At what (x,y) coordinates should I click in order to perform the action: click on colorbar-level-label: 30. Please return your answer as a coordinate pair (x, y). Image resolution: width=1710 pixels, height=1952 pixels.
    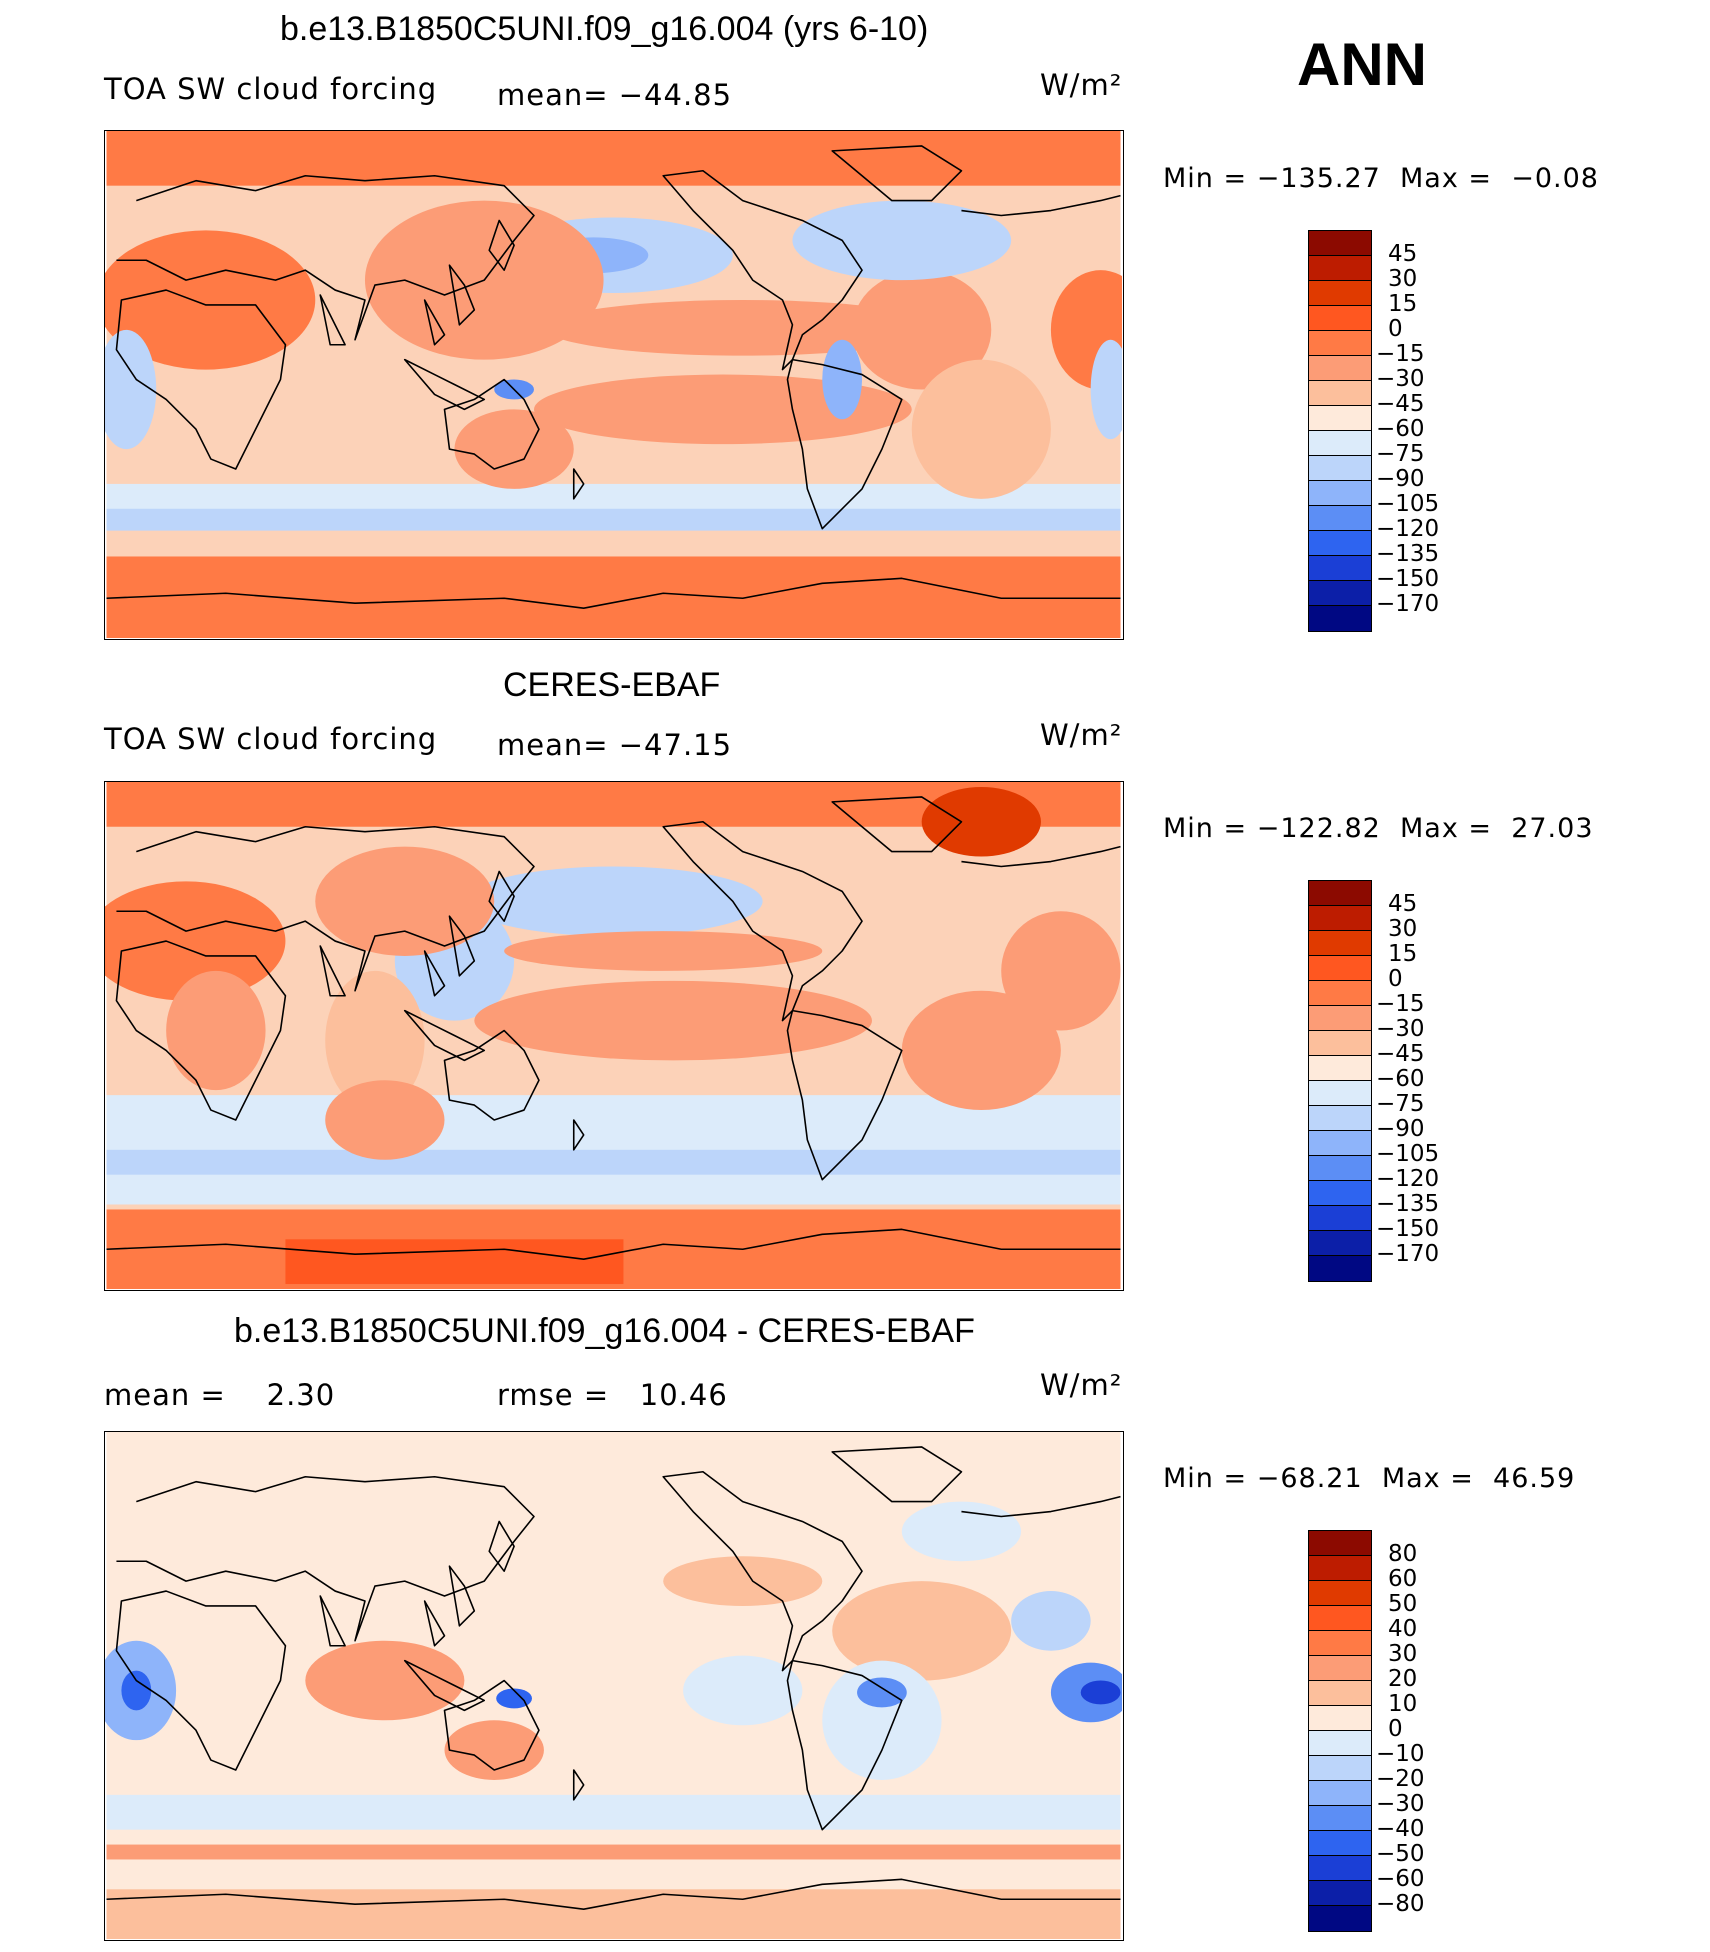
    Looking at the image, I should click on (1403, 1654).